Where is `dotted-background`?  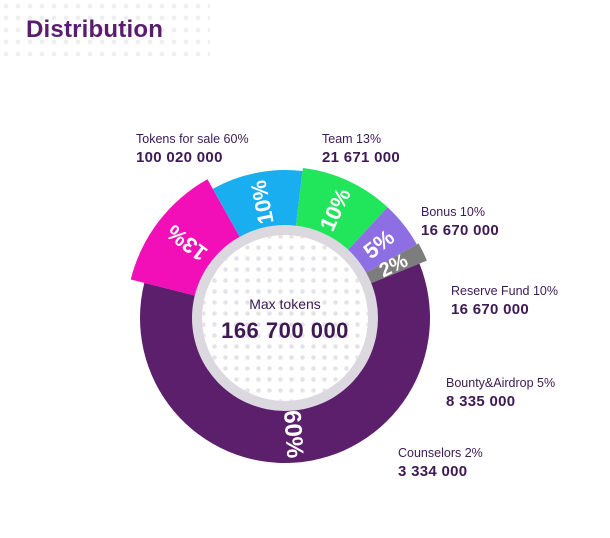 dotted-background is located at coordinates (105, 30).